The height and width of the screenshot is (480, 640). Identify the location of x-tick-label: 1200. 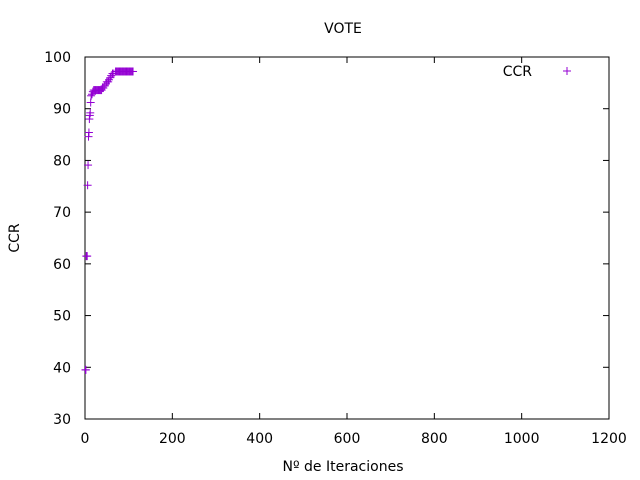
(609, 439).